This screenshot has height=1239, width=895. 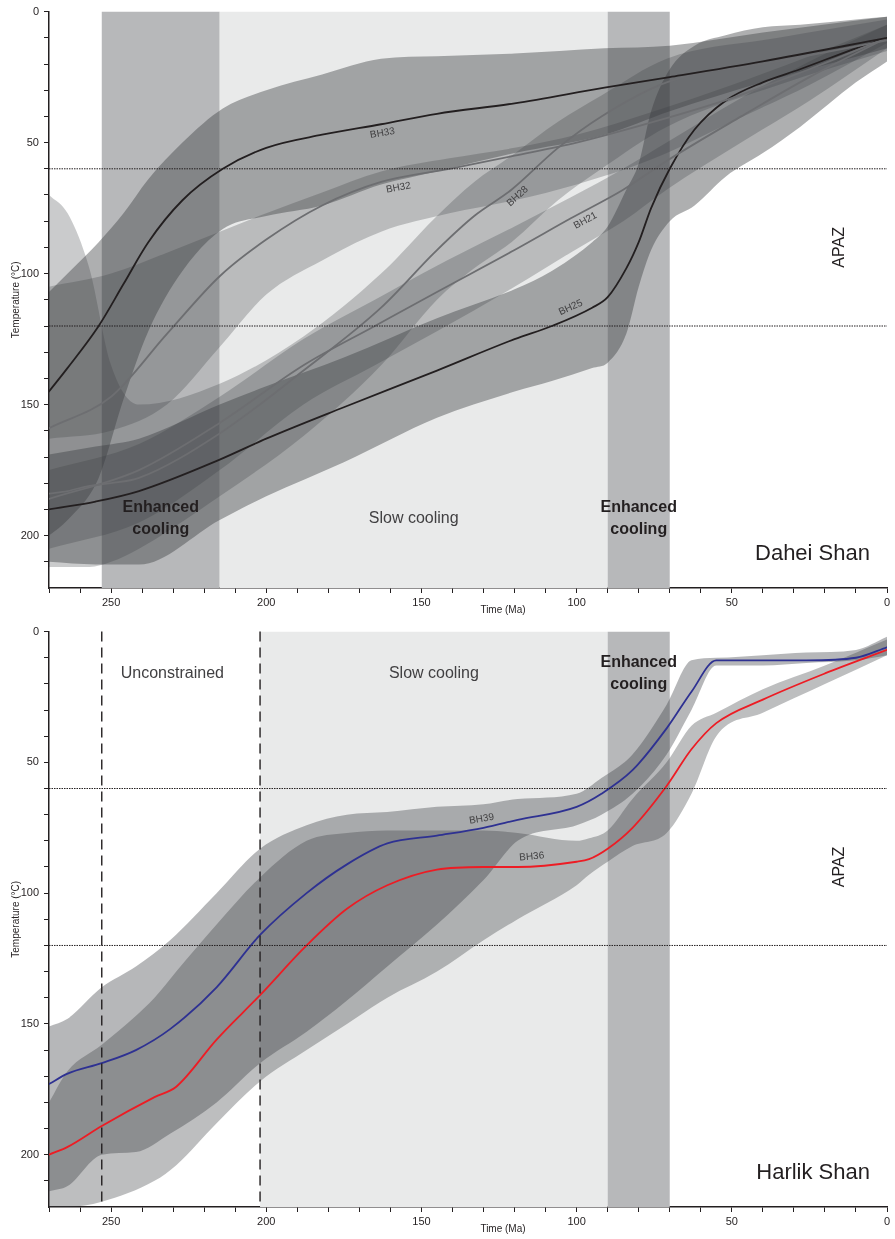 I want to click on text: Harlik Shan, so click(x=813, y=1172).